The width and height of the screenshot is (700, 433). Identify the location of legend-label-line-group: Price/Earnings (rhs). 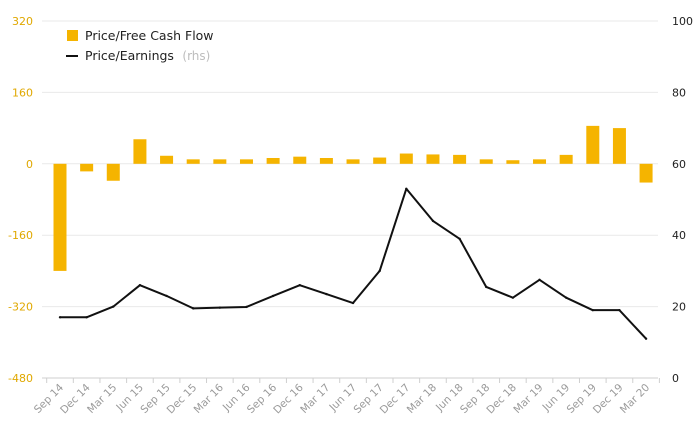
(147, 55).